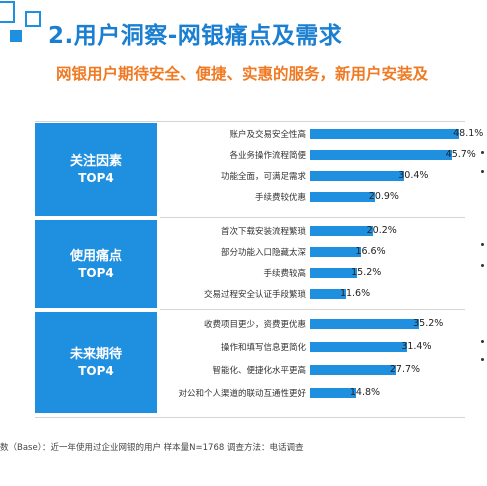 The height and width of the screenshot is (486, 487). What do you see at coordinates (20, 21) in the screenshot?
I see `corner-decoration` at bounding box center [20, 21].